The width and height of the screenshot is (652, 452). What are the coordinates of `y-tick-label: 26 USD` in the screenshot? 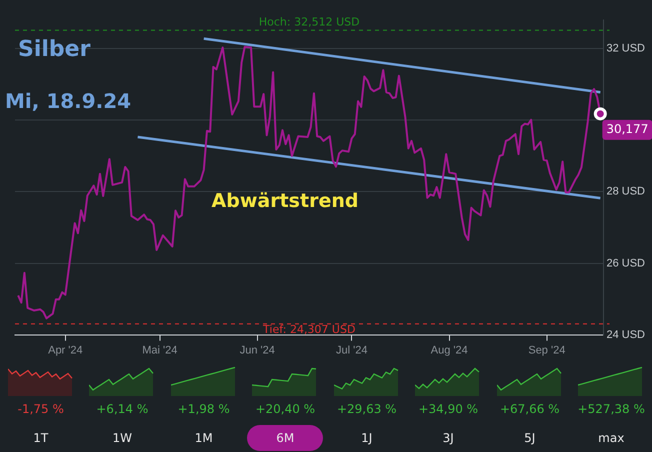 It's located at (626, 263).